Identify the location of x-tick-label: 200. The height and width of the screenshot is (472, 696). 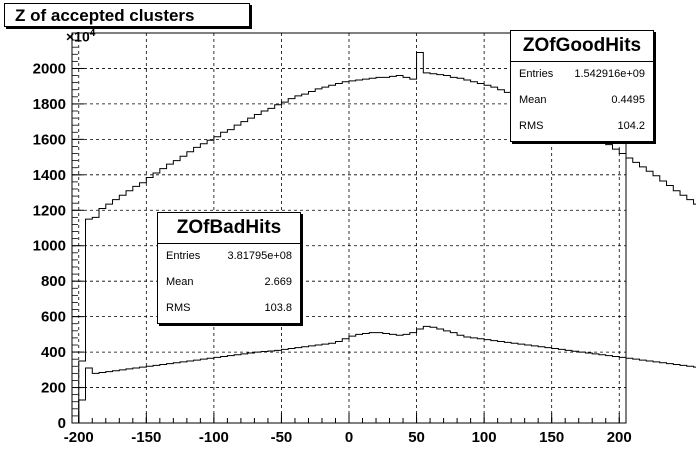
(619, 437).